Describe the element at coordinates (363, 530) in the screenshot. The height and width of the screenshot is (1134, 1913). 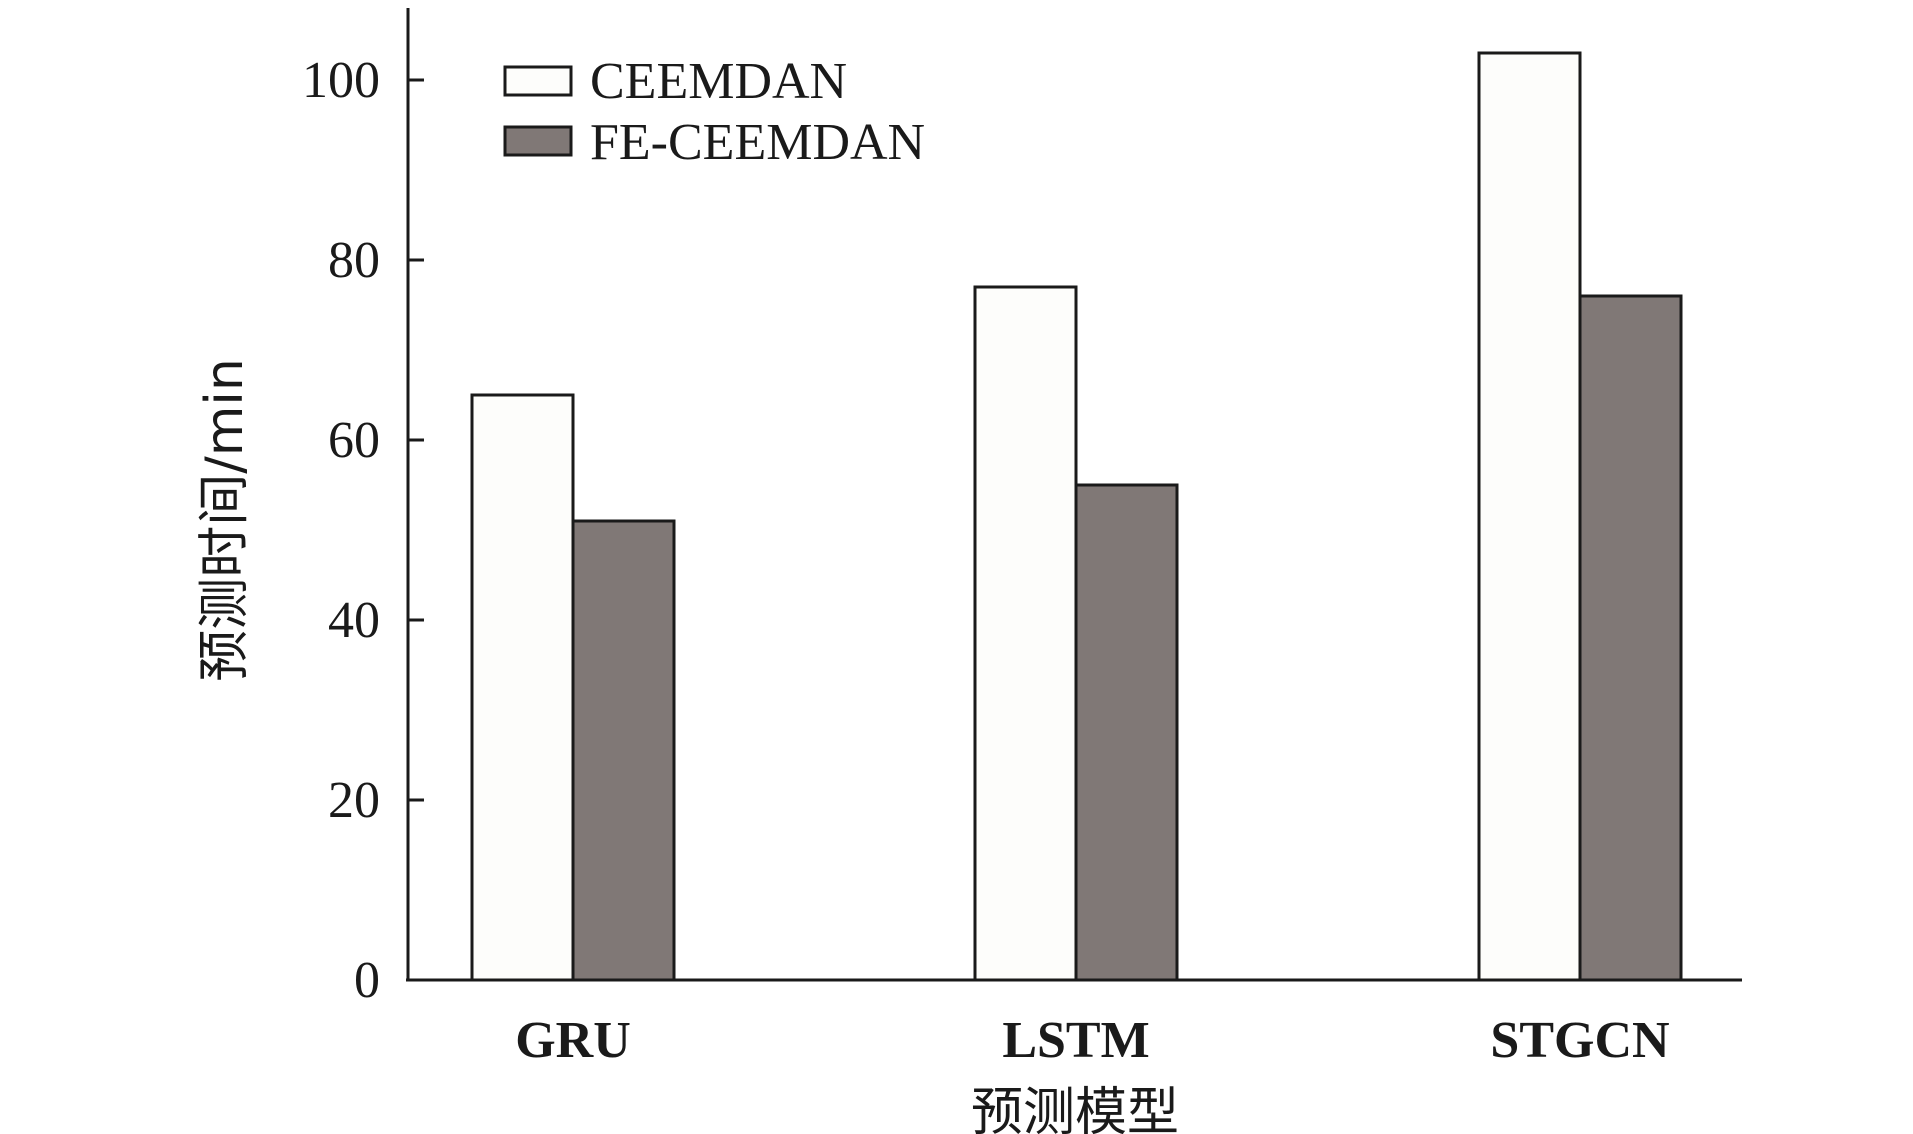
I see `y-ticks: 0 20 40 60 80 100` at that location.